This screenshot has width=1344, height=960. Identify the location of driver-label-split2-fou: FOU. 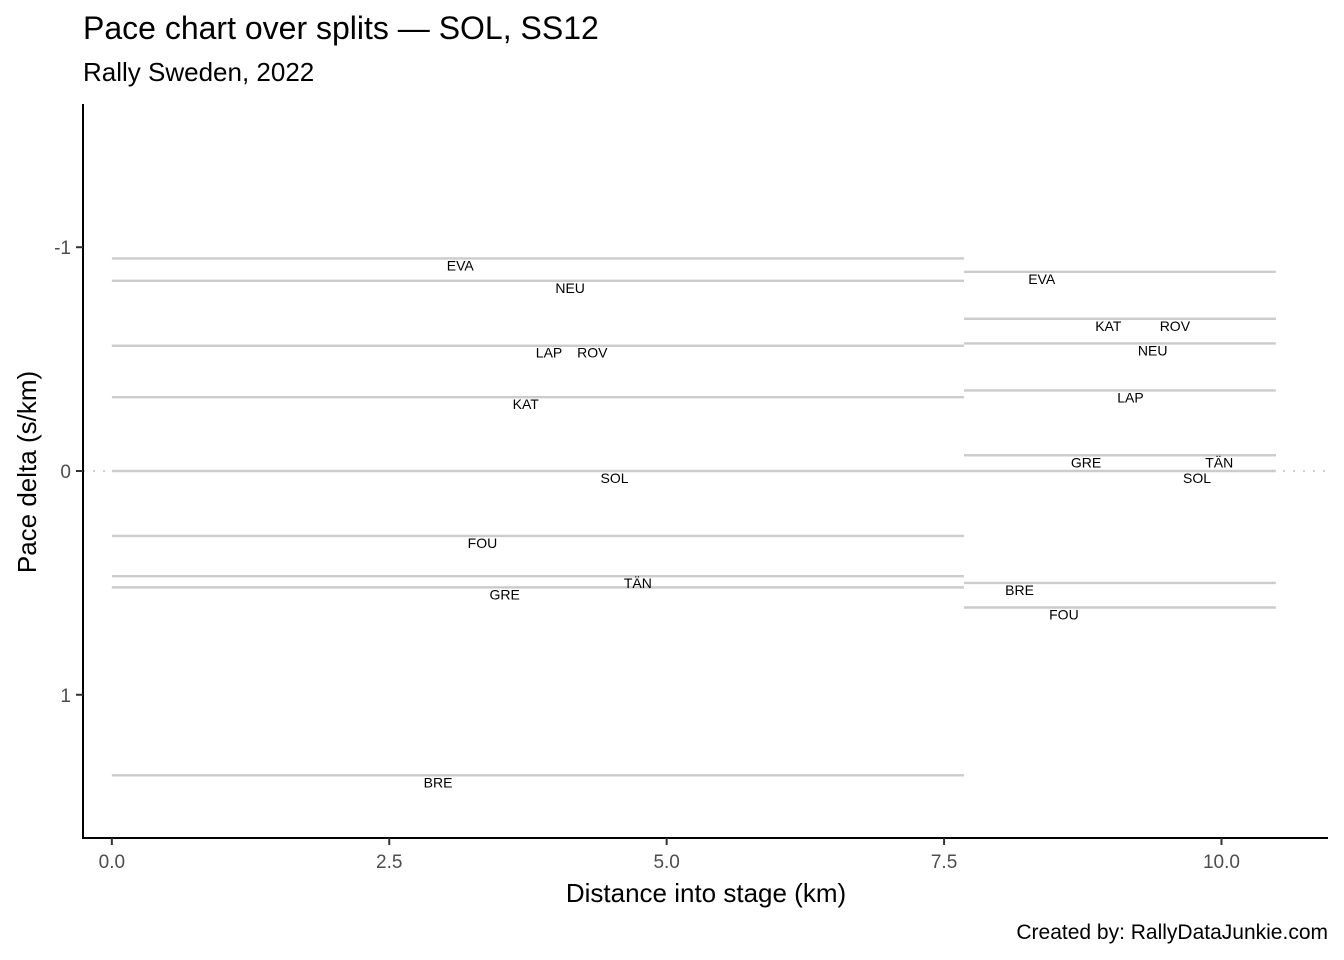
(1064, 615).